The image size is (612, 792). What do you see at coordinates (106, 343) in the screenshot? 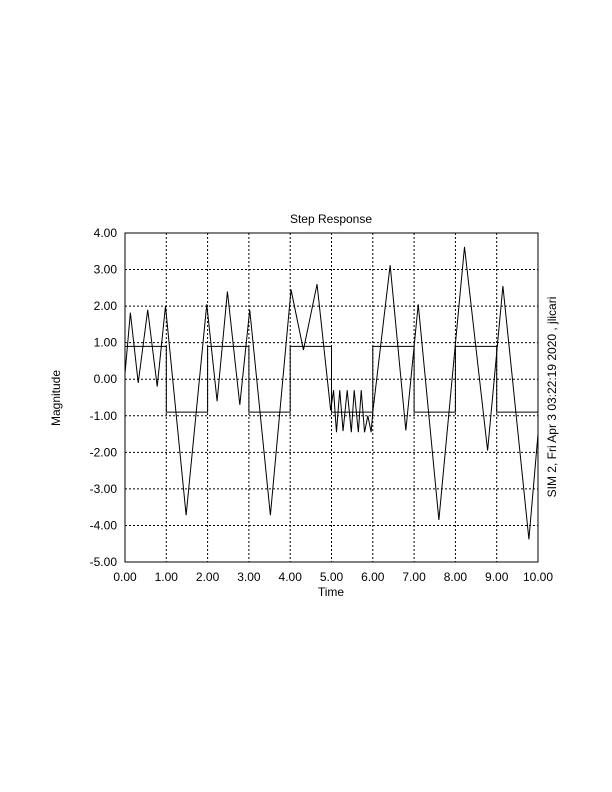
I see `y-tick-label: 1.00` at bounding box center [106, 343].